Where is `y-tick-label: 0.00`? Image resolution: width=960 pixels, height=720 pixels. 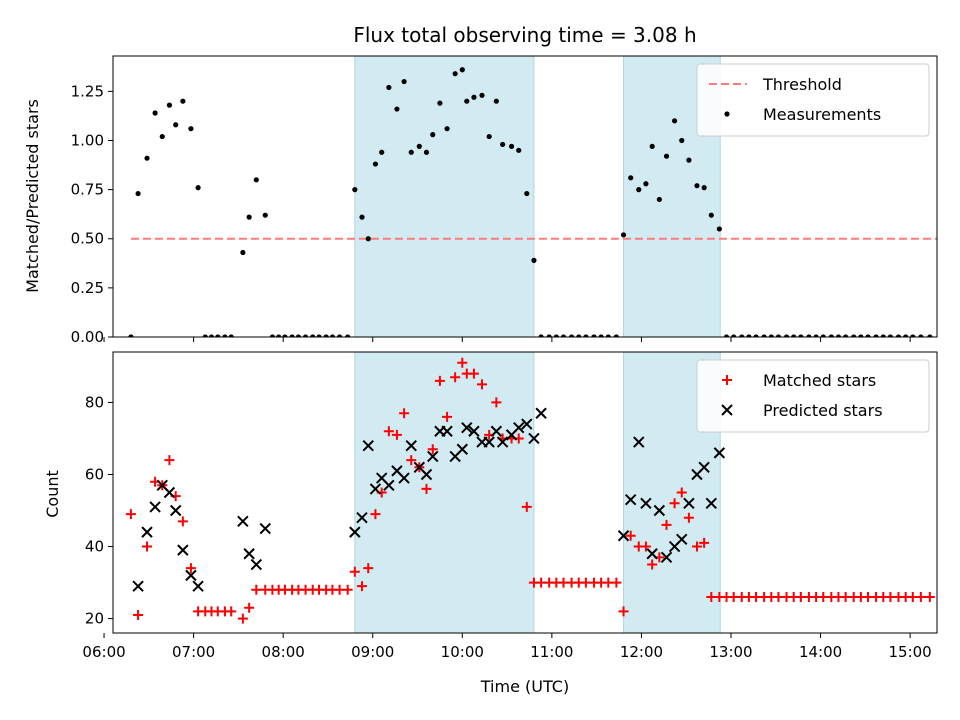
y-tick-label: 0.00 is located at coordinates (87, 337).